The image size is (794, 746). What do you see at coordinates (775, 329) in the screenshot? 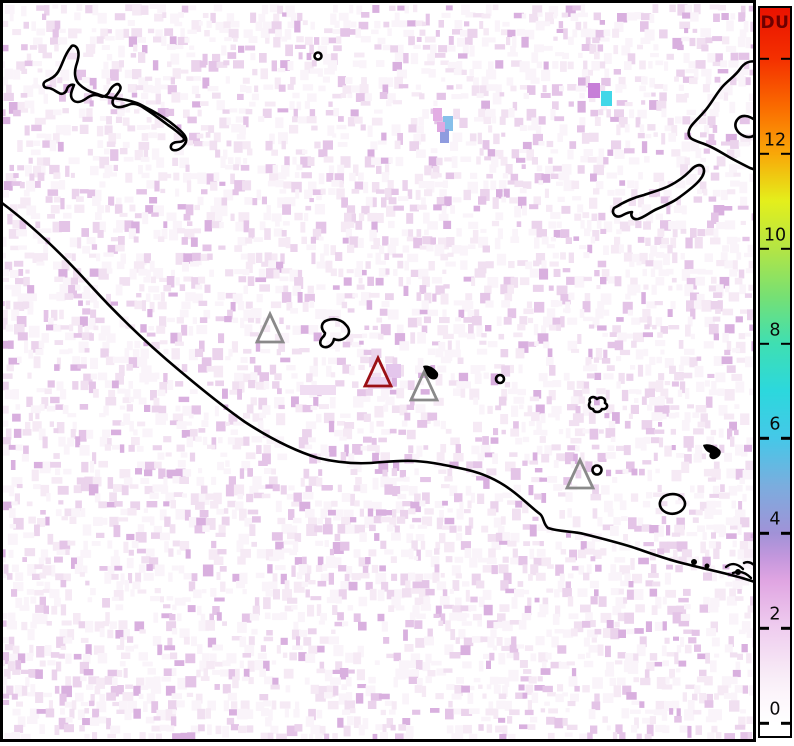
I see `colorbar-tick-label: 8` at bounding box center [775, 329].